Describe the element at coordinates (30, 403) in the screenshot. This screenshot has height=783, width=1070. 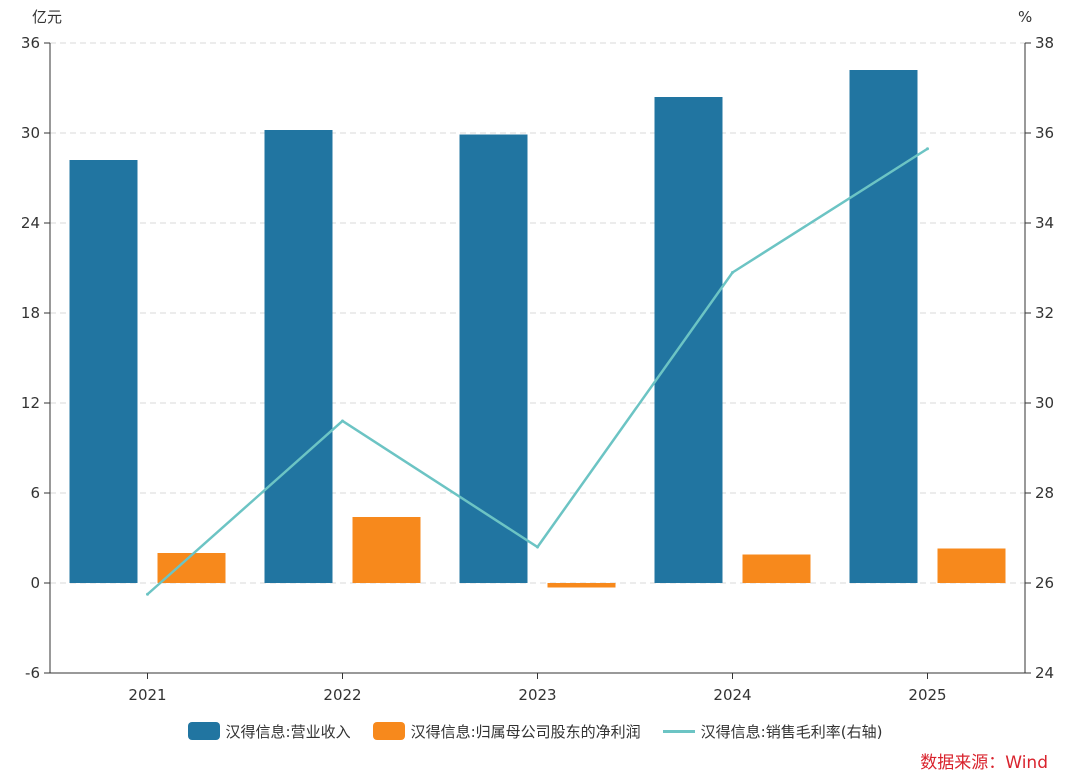
I see `left-tick-label: 12` at that location.